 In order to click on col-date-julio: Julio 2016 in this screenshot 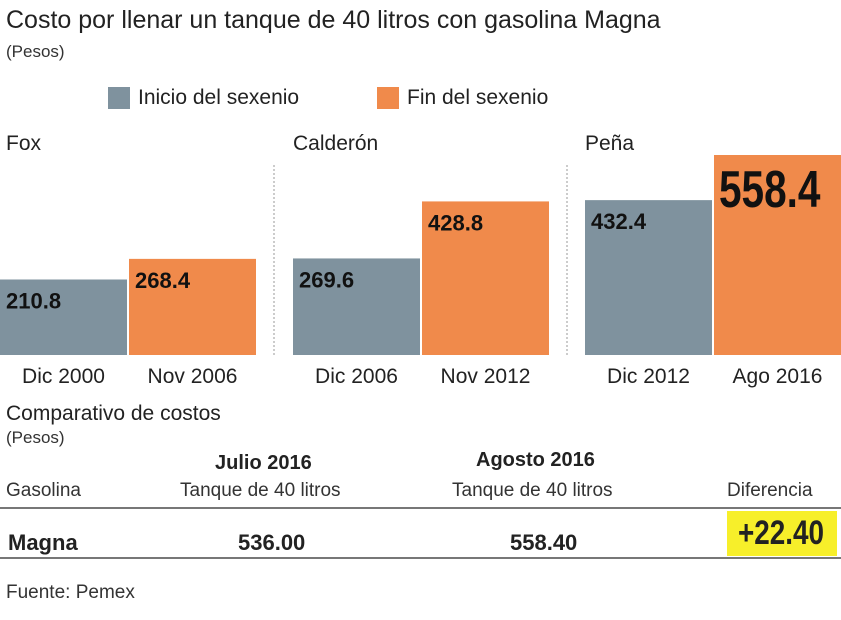, I will do `click(263, 463)`.